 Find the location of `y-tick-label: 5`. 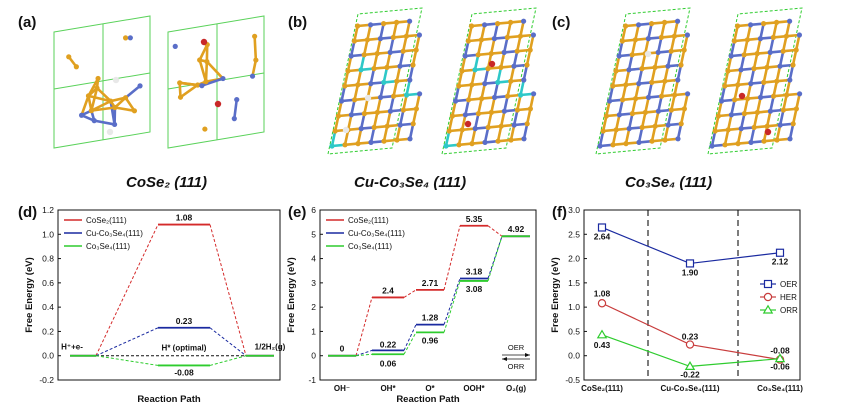

y-tick-label: 5 is located at coordinates (313, 234).